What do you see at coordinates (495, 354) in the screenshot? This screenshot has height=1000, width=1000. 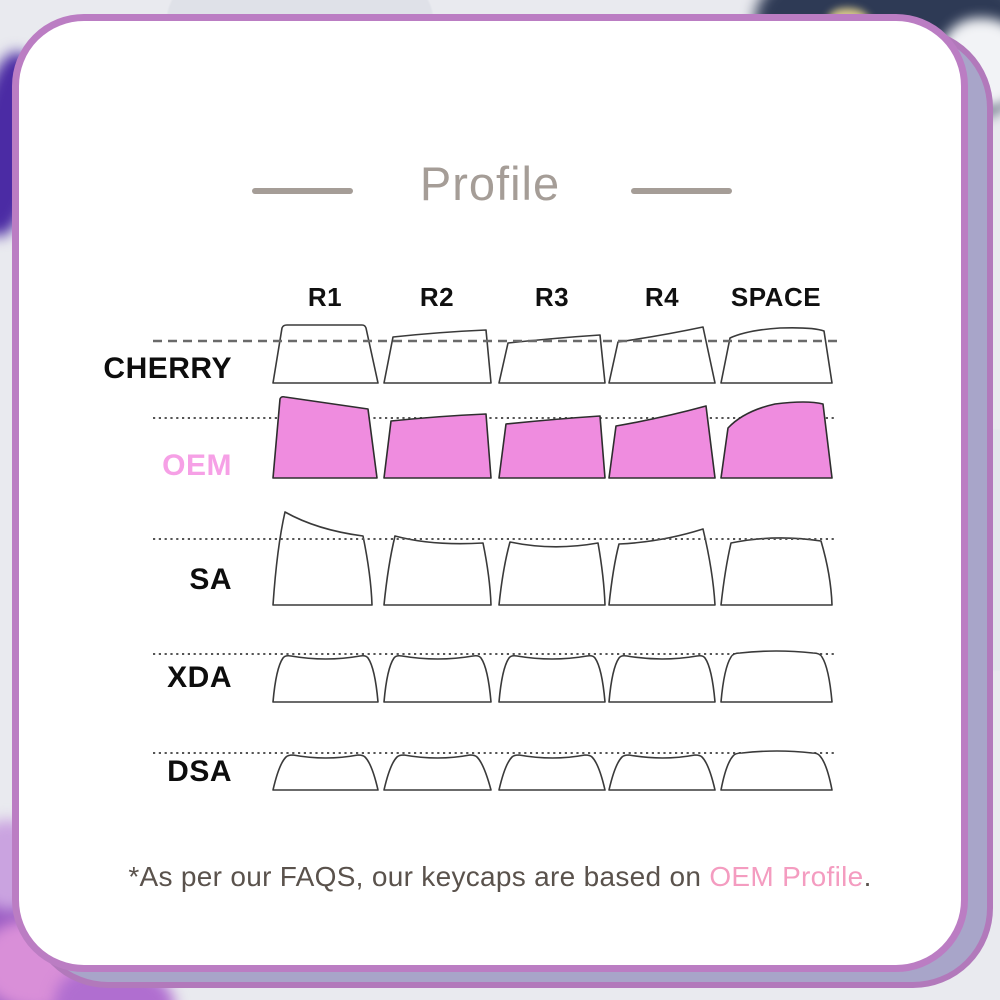 I see `cherry-keycap-shapes` at bounding box center [495, 354].